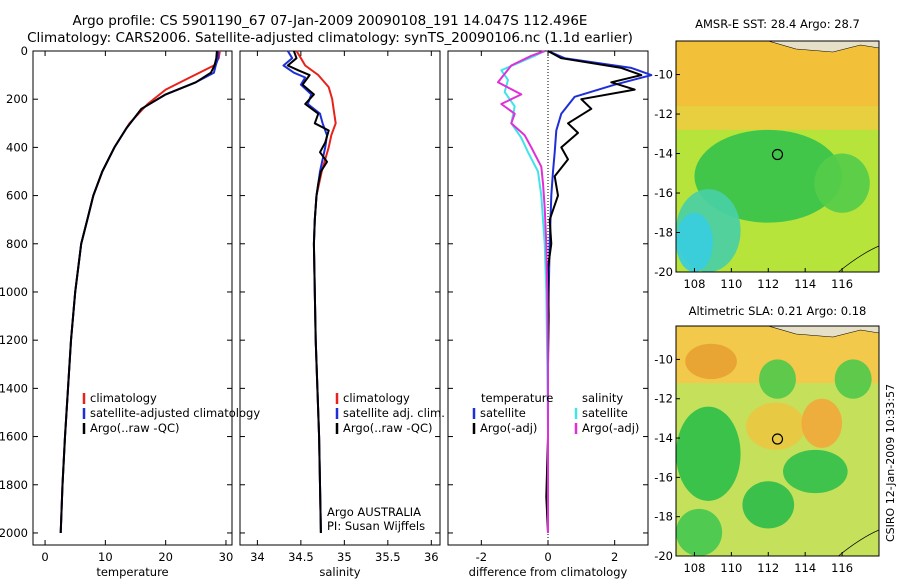 This screenshot has width=900, height=580. Describe the element at coordinates (14, 437) in the screenshot. I see `y-tick-label: 1600` at that location.